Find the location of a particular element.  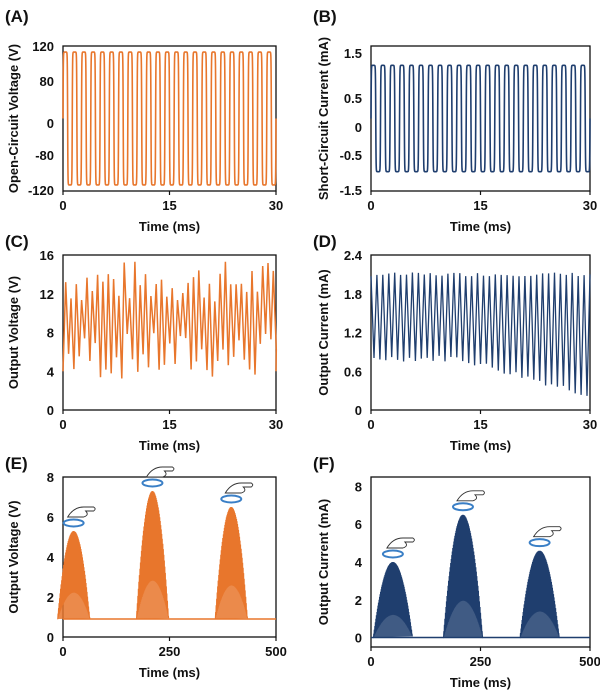

y-tick-label: 1.8 is located at coordinates (353, 294).